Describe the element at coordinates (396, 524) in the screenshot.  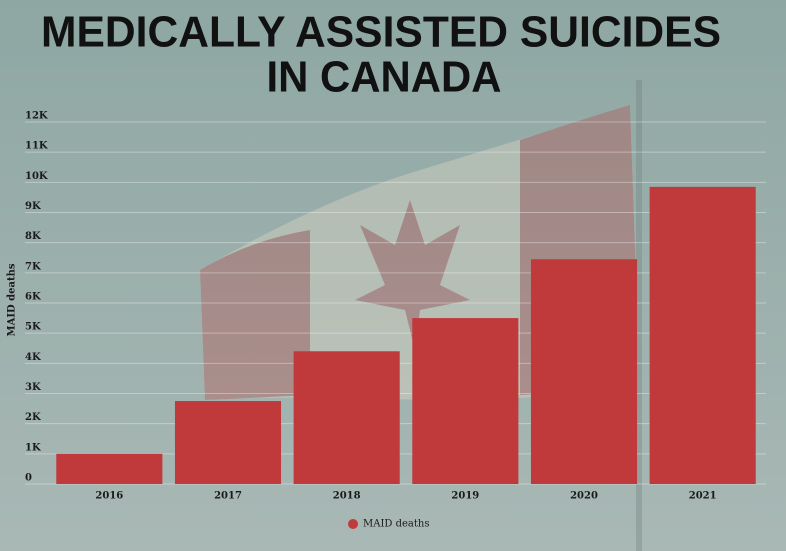
I see `legend-label: MAID deaths` at that location.